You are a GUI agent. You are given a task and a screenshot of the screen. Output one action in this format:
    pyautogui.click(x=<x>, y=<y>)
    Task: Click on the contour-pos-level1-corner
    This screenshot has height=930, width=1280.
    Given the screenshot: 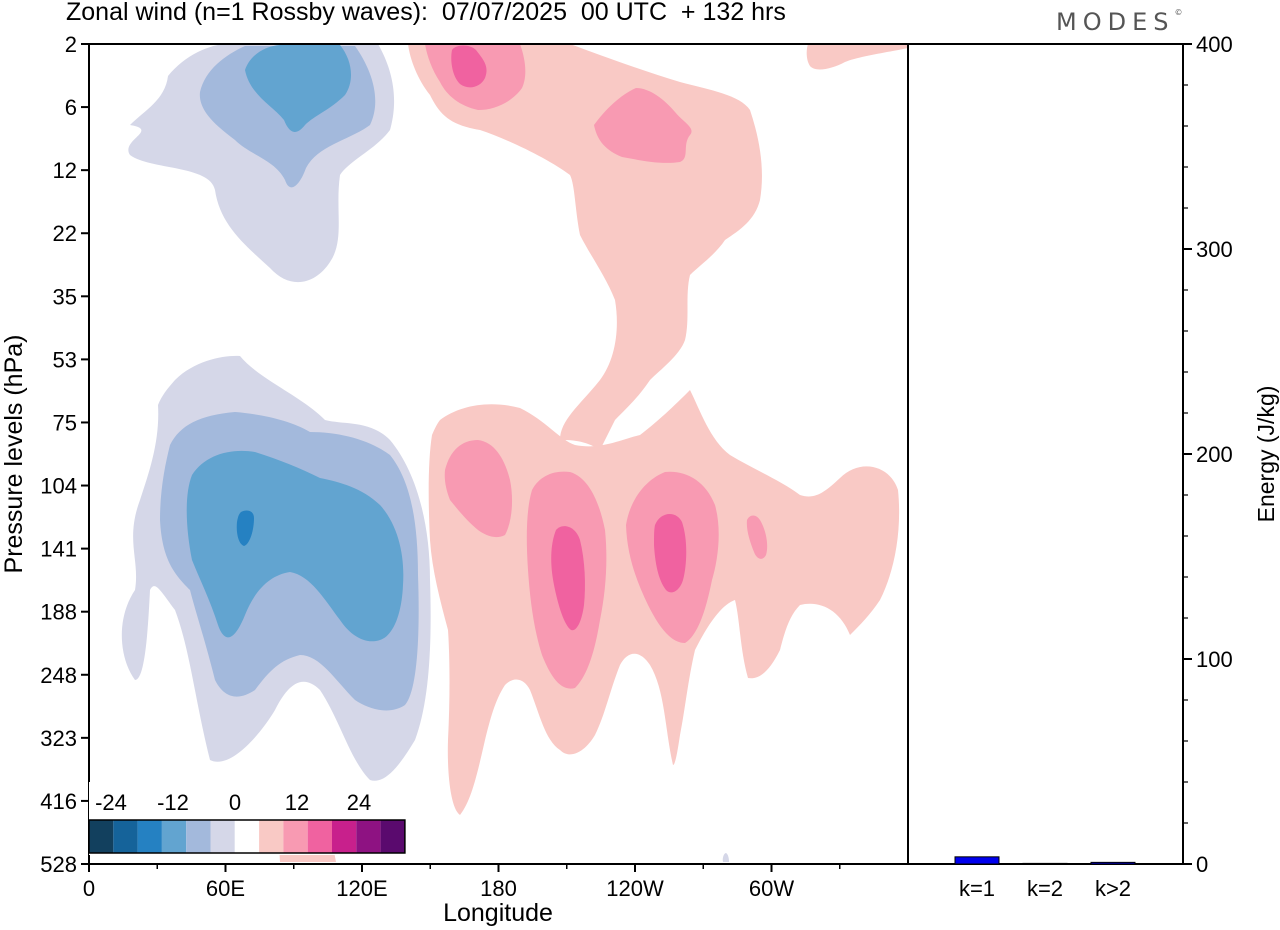 What is the action you would take?
    pyautogui.click(x=857, y=57)
    